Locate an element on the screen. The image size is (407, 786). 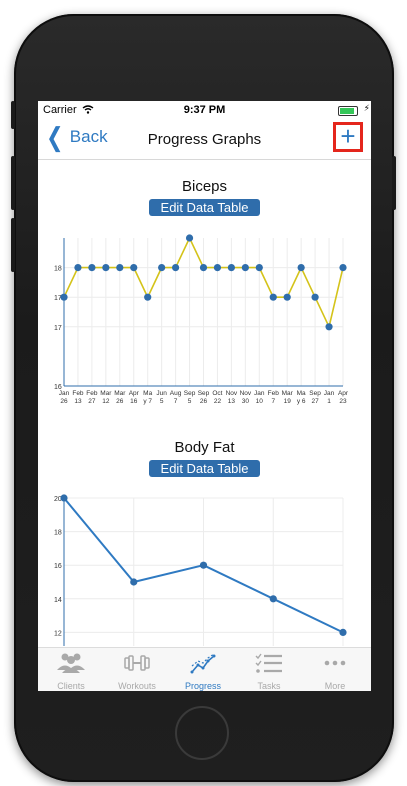
tab-tasks: Tasks is located at coordinates (269, 669).